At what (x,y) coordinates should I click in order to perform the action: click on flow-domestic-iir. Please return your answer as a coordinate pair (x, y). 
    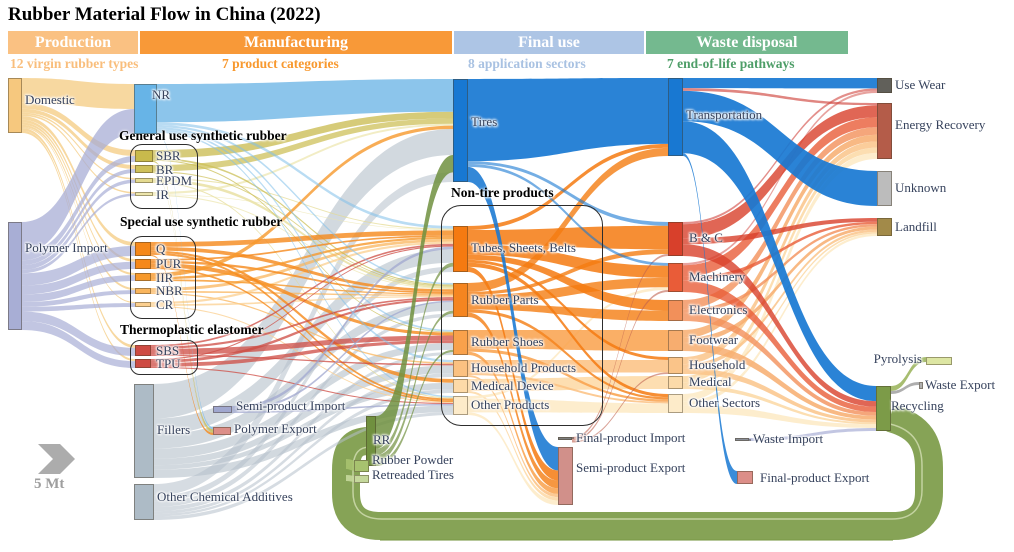
    Looking at the image, I should click on (78, 199).